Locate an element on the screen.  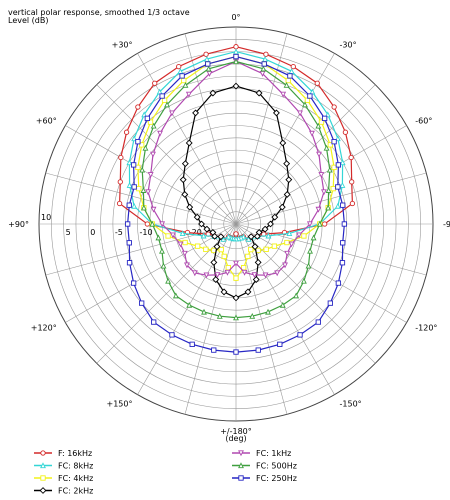
legend-item: F: 16kHz is located at coordinates (63, 453).